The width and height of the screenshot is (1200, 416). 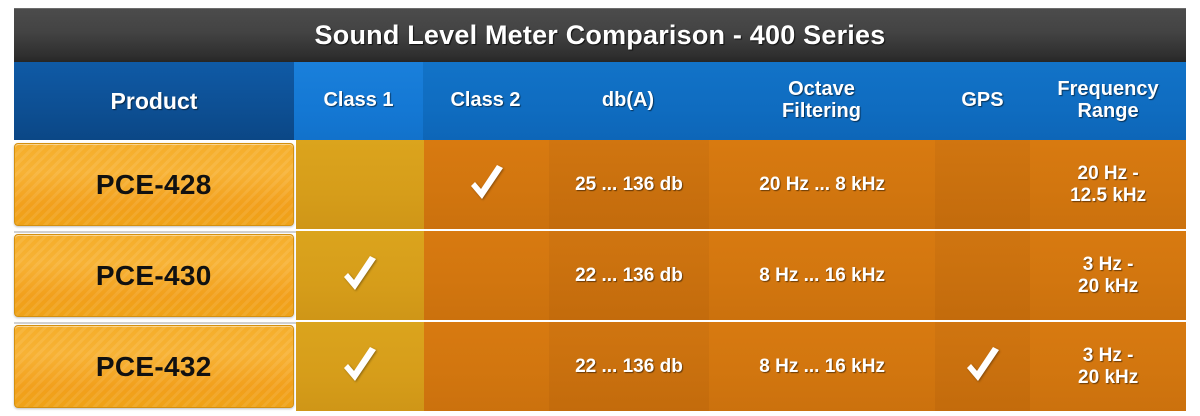 I want to click on product-name: PCE-430, so click(x=153, y=275).